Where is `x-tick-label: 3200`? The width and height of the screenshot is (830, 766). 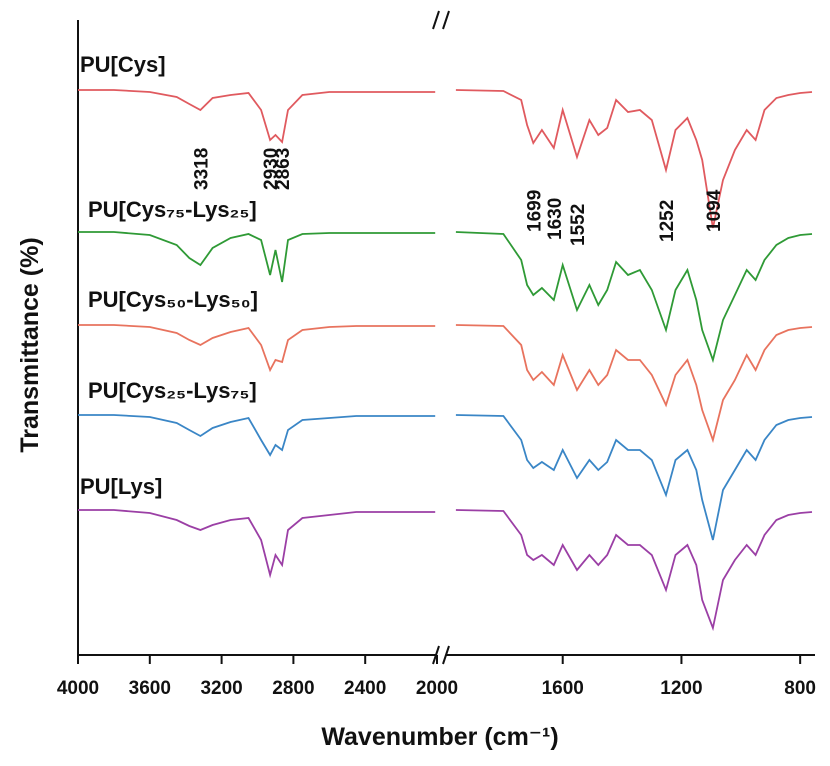
x-tick-label: 3200 is located at coordinates (221, 688).